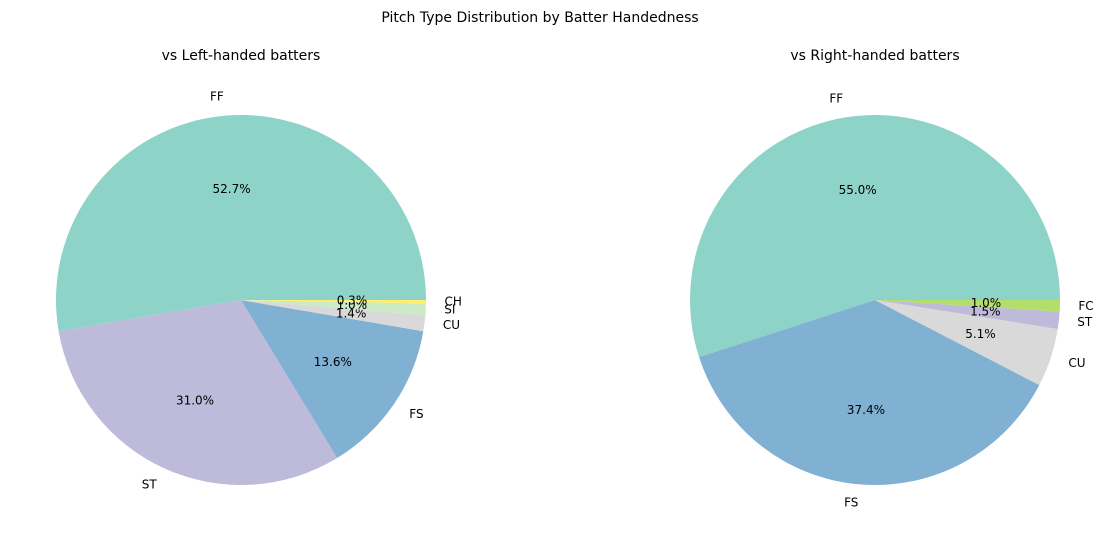 This screenshot has height=542, width=1116. What do you see at coordinates (866, 410) in the screenshot?
I see `value-label: 37.4%` at bounding box center [866, 410].